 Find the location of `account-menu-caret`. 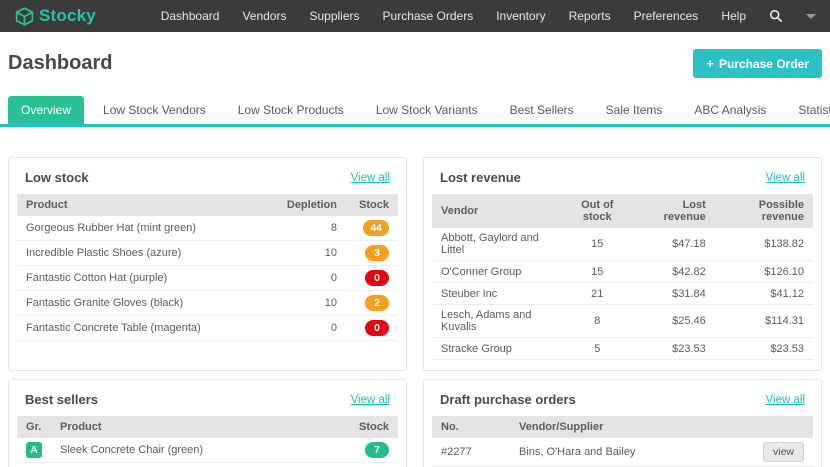

account-menu-caret is located at coordinates (811, 16).